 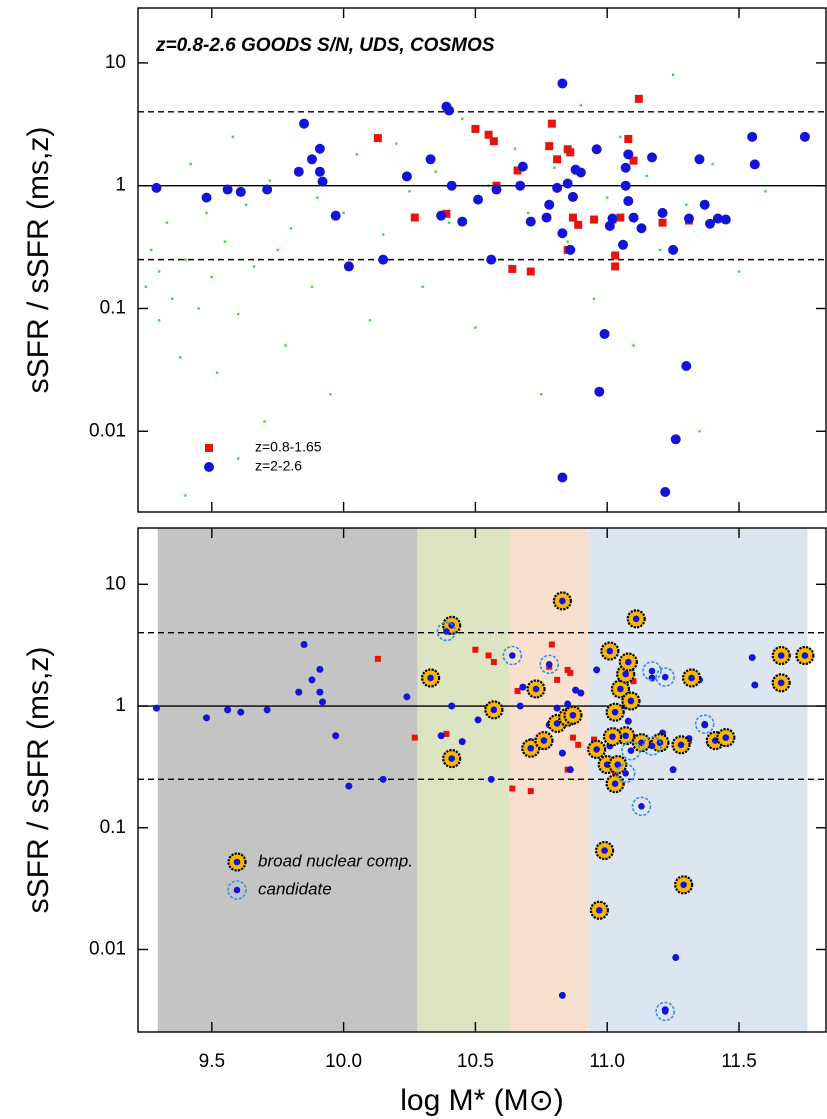 I want to click on legend-label: z=0.8-1.65, so click(x=288, y=447).